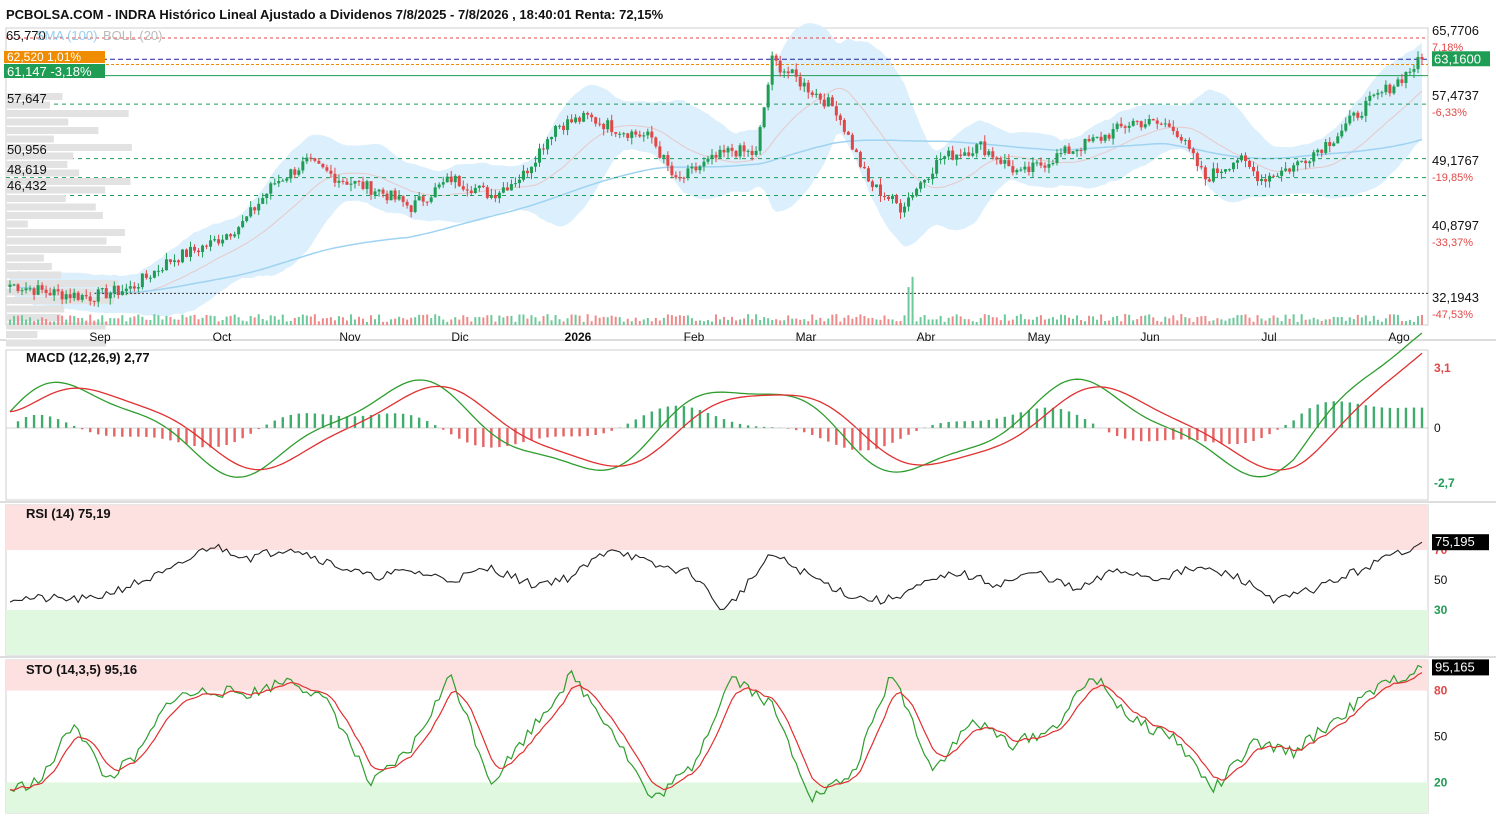  I want to click on price-axis-value: 57,4737, so click(1455, 95).